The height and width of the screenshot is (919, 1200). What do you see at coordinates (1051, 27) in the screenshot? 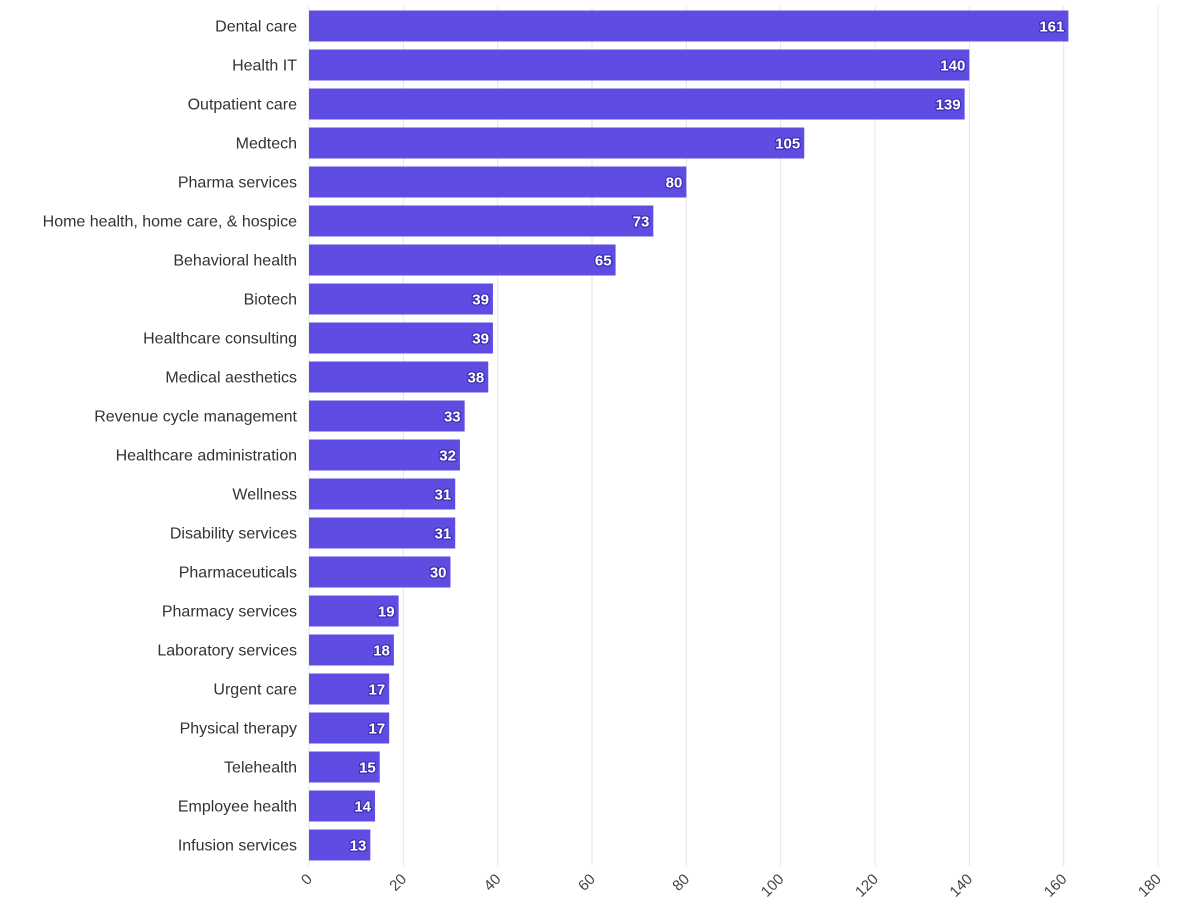
I see `value-label: 161` at bounding box center [1051, 27].